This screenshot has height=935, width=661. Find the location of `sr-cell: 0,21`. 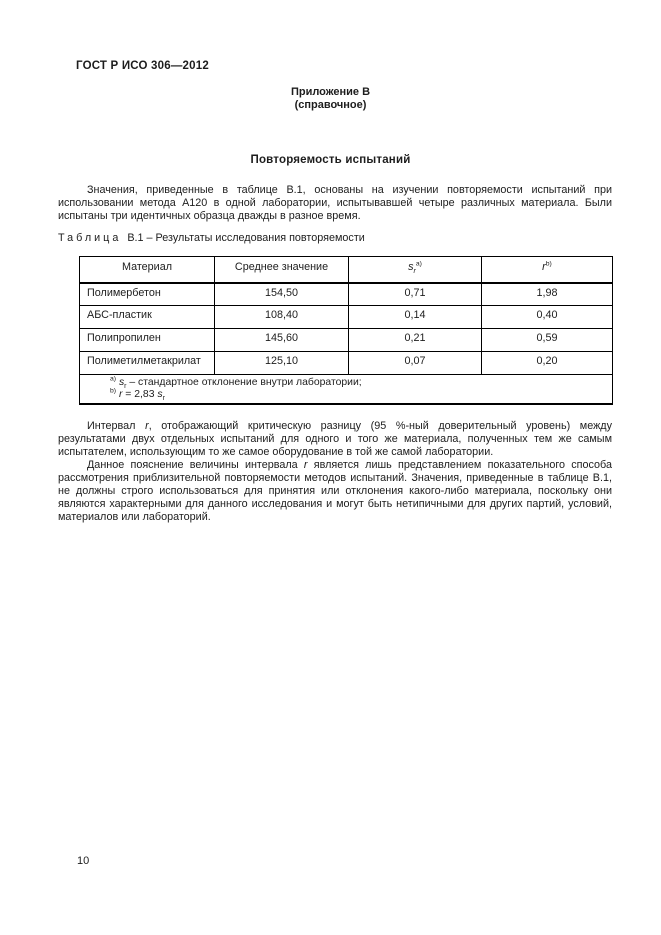

sr-cell: 0,21 is located at coordinates (415, 340).